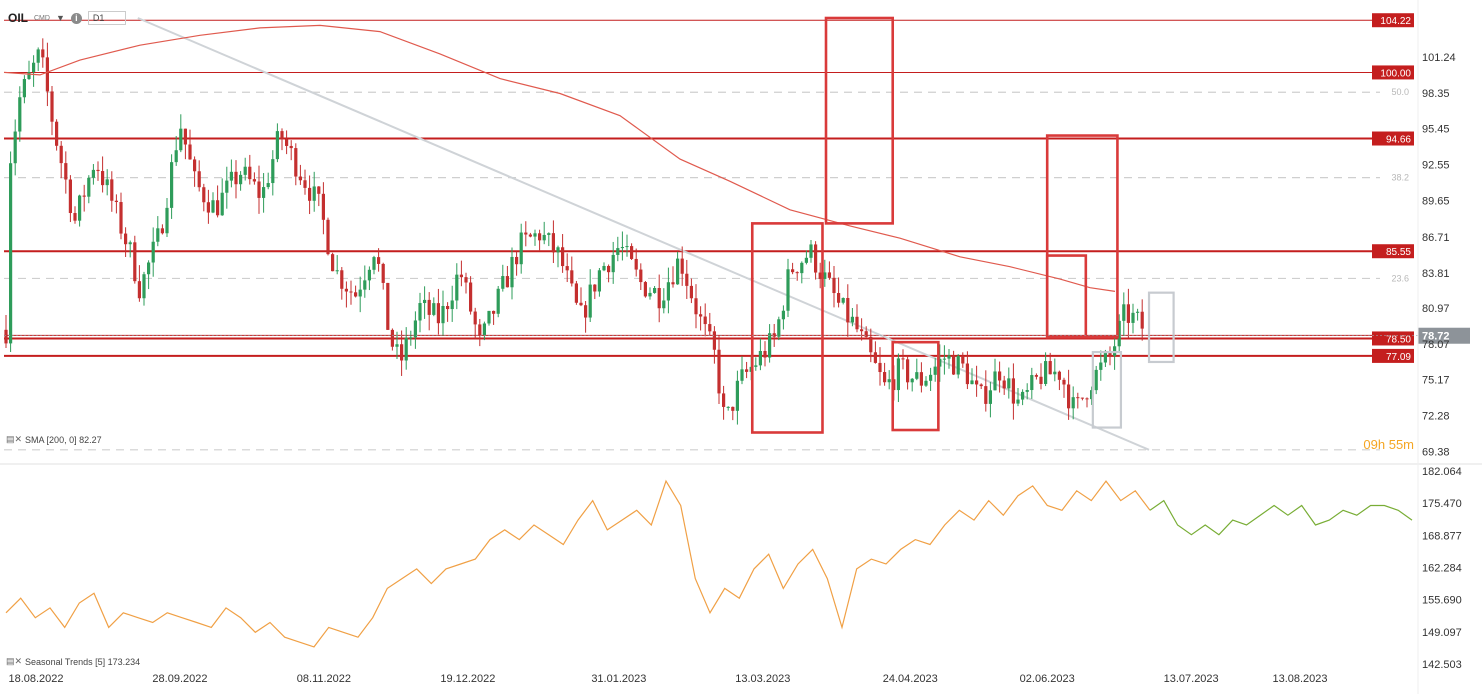 The width and height of the screenshot is (1482, 694). I want to click on indicator-menu-icon: ▤✕, so click(14, 661).